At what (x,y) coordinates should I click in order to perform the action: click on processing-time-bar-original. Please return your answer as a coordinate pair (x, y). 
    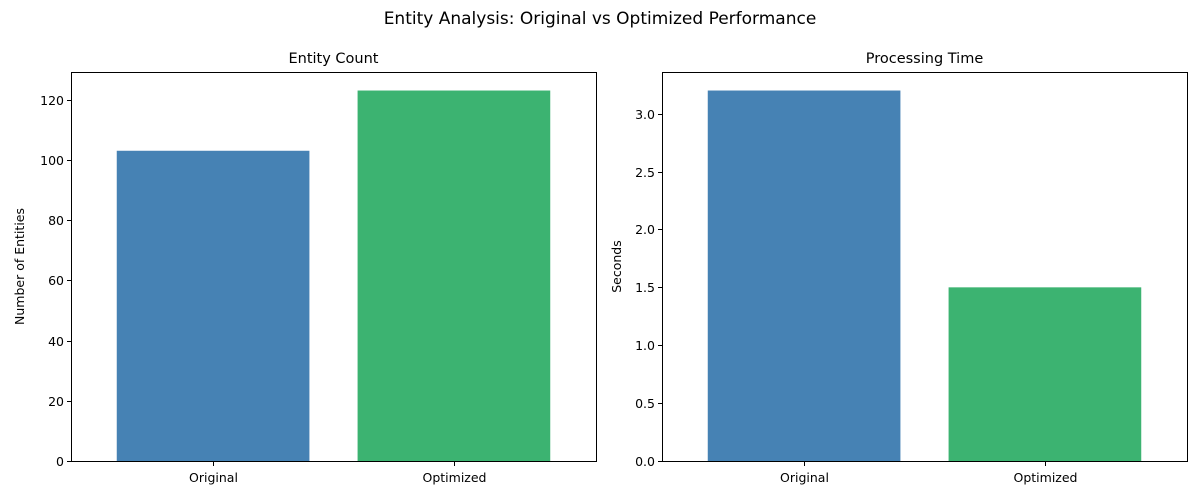
    Looking at the image, I should click on (804, 276).